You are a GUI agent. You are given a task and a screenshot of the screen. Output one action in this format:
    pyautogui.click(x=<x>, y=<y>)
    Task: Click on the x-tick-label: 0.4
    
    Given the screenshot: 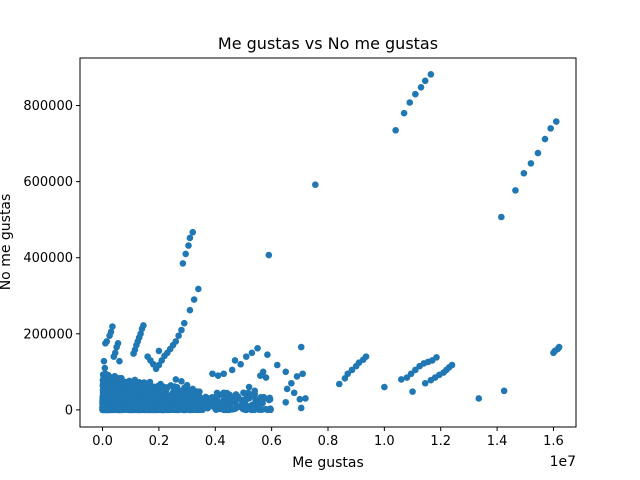 What is the action you would take?
    pyautogui.click(x=215, y=441)
    